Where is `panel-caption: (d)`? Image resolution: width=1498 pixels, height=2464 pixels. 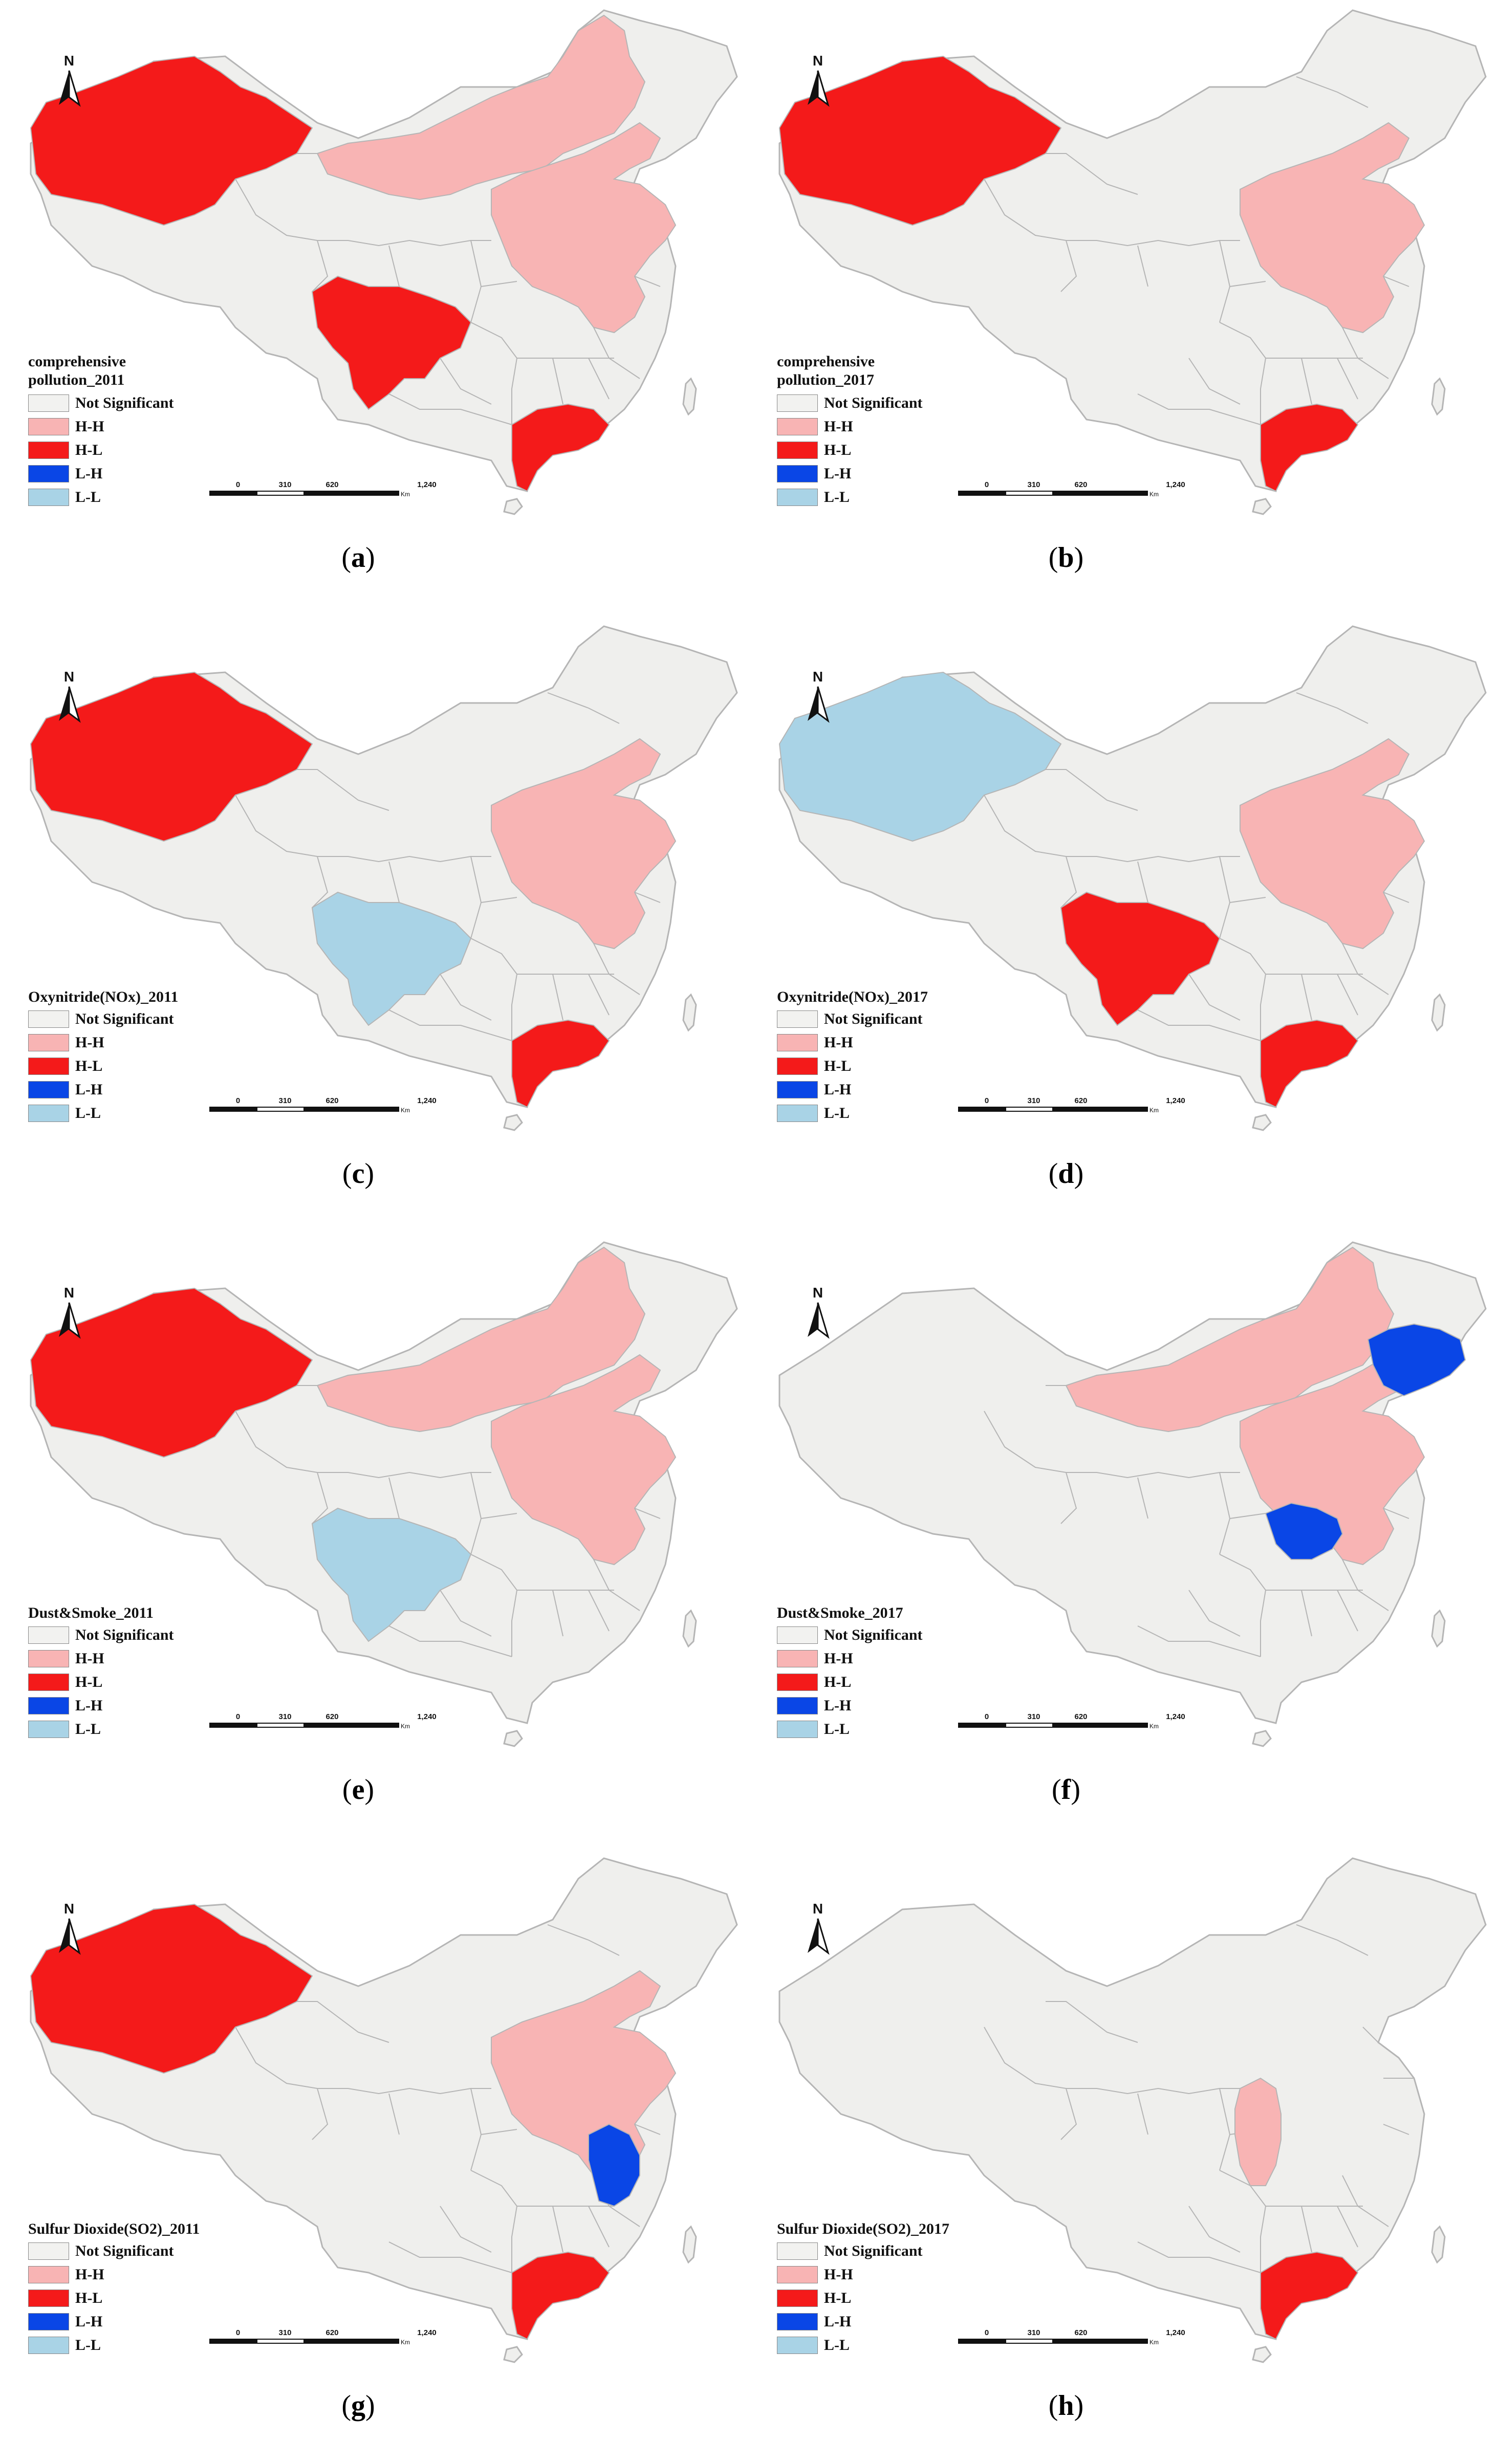
panel-caption: (d) is located at coordinates (1066, 1174).